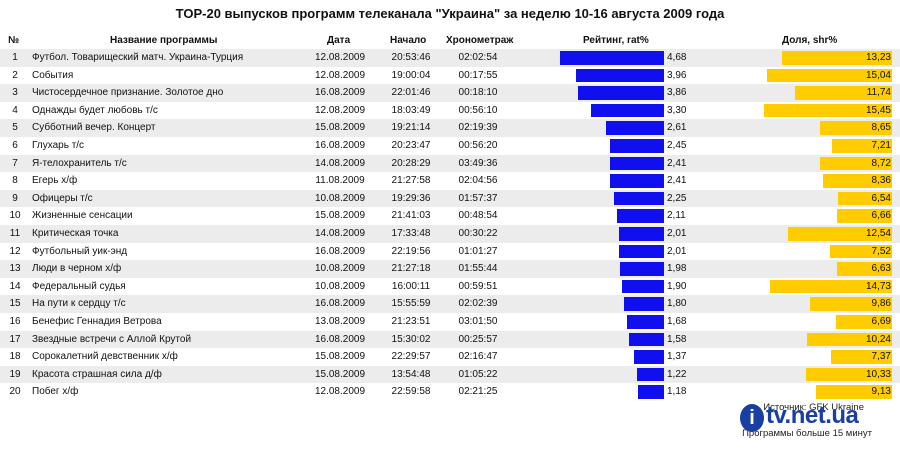 The image size is (900, 450). I want to click on program-name: События, so click(53, 75).